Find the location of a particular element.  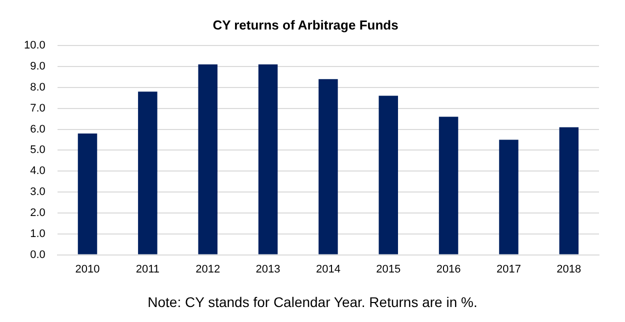

y-tick-label: 10.0 is located at coordinates (35, 46).